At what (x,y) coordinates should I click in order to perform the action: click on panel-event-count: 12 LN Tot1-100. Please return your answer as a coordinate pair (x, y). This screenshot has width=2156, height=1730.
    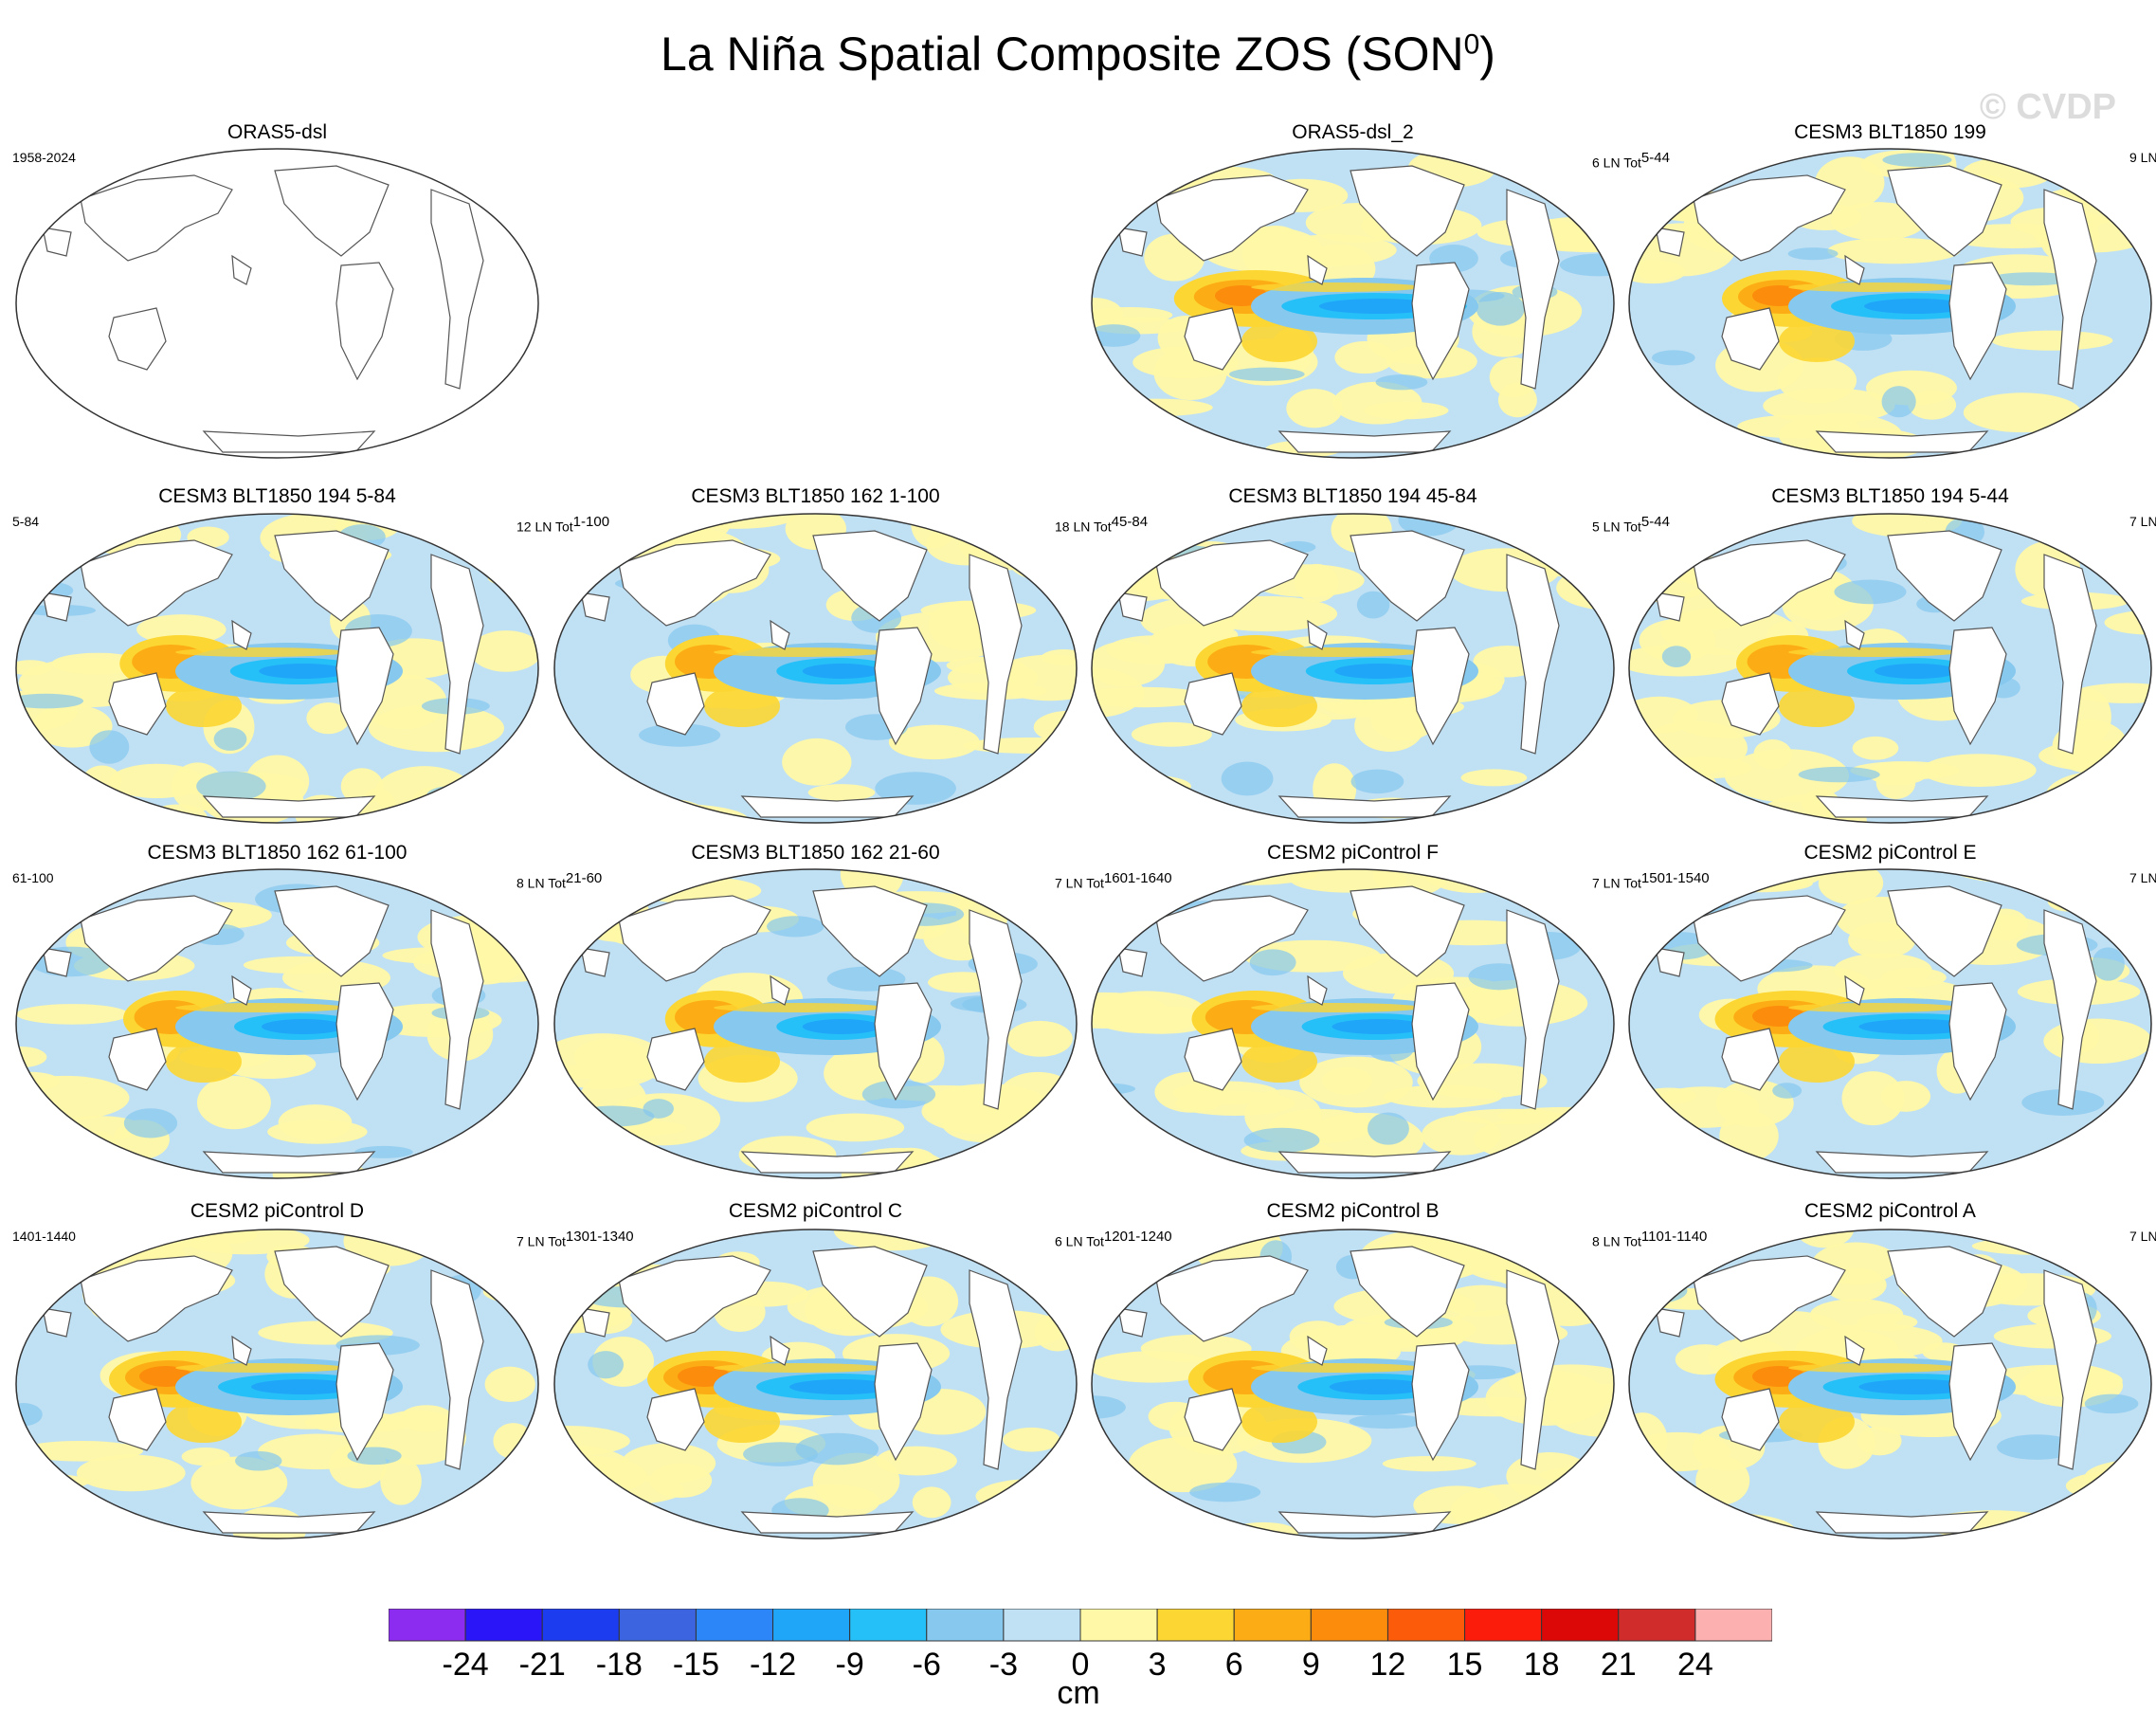
    Looking at the image, I should click on (563, 524).